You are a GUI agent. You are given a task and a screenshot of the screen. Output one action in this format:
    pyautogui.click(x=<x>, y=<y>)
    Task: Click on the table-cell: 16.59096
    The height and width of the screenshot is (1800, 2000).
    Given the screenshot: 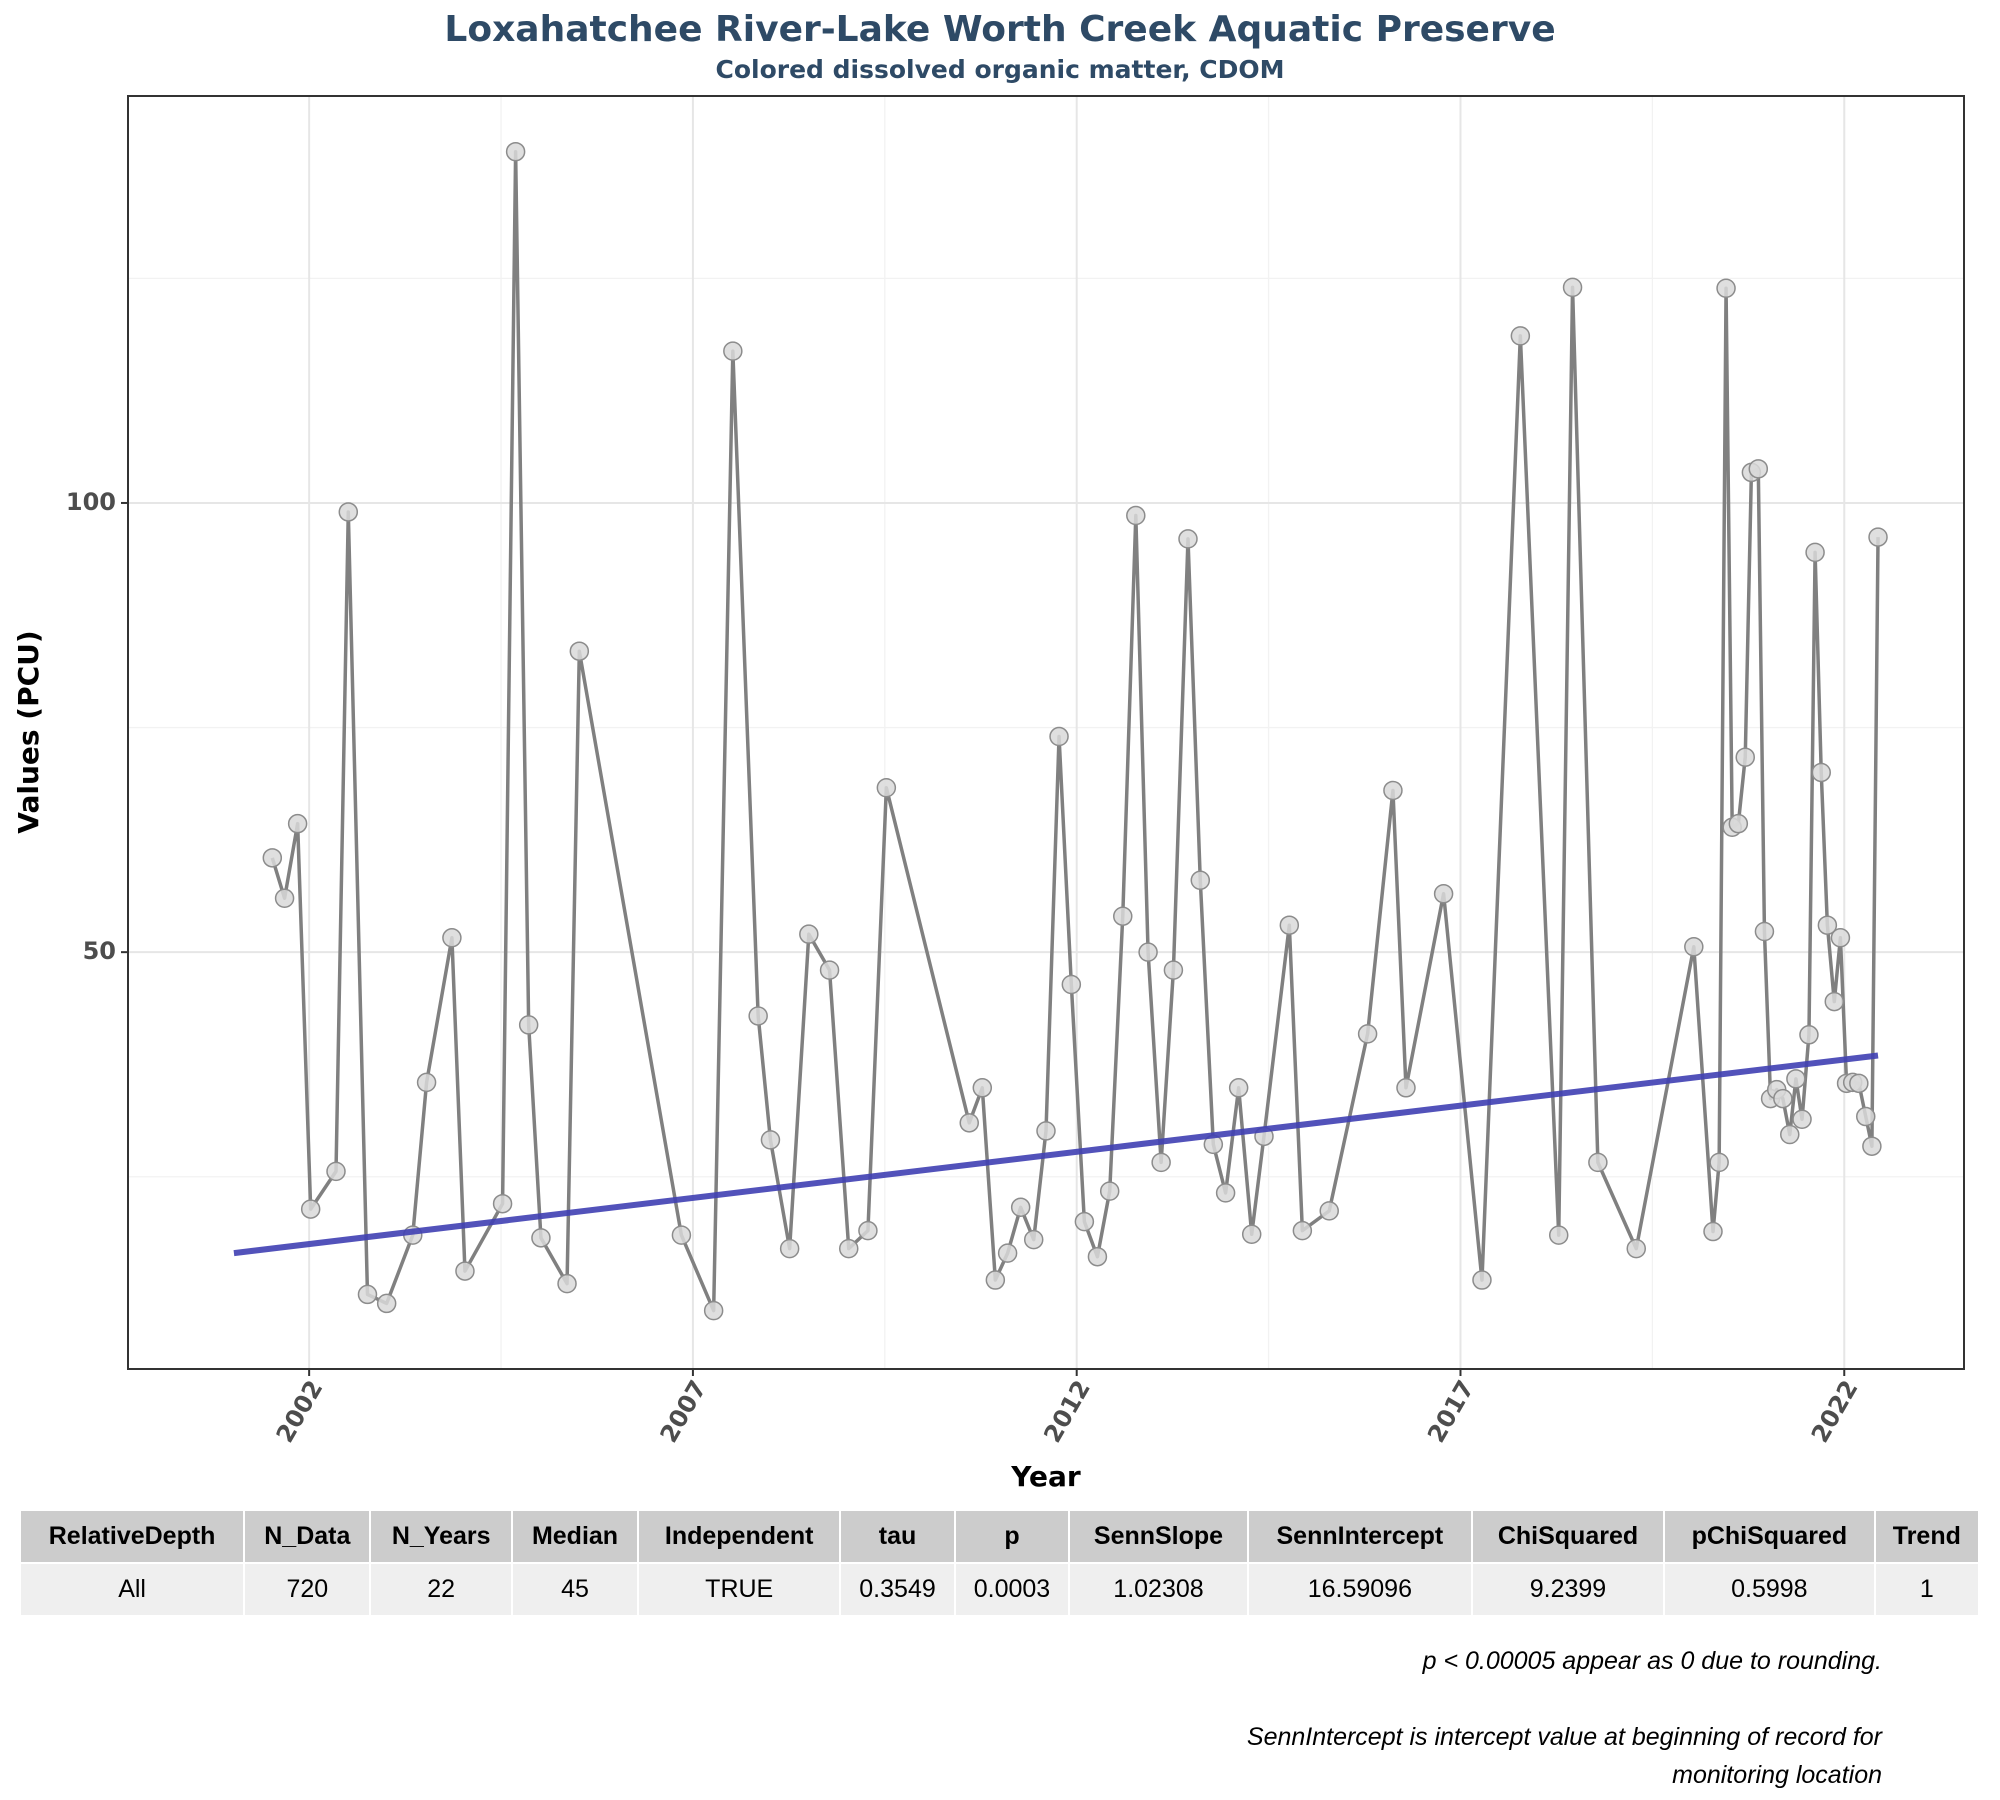 What is the action you would take?
    pyautogui.click(x=1359, y=1588)
    